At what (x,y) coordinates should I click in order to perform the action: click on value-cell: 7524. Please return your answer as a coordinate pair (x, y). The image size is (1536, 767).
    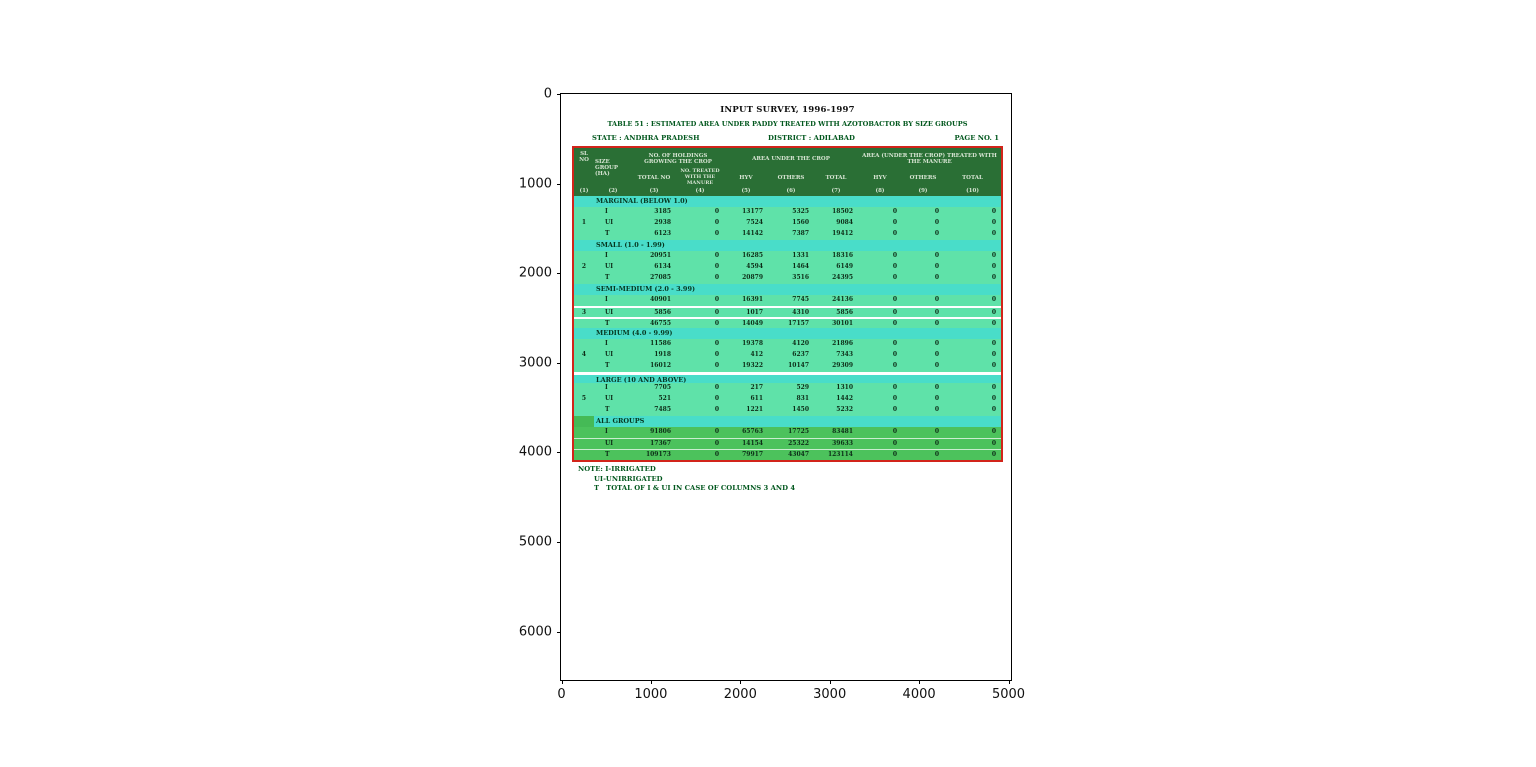
    Looking at the image, I should click on (754, 222).